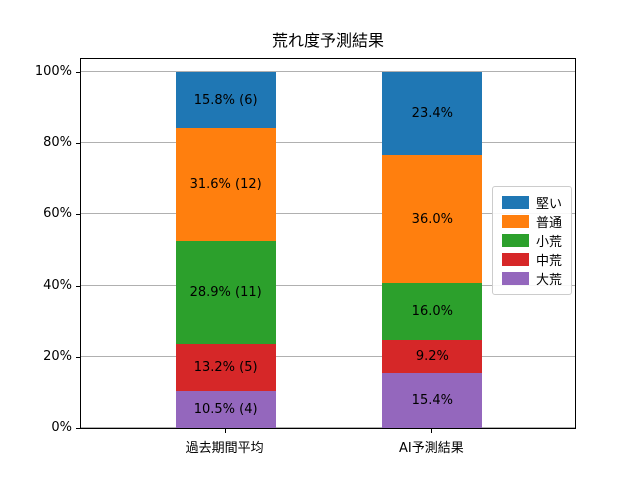  What do you see at coordinates (532, 222) in the screenshot?
I see `legend-item: 普通` at bounding box center [532, 222].